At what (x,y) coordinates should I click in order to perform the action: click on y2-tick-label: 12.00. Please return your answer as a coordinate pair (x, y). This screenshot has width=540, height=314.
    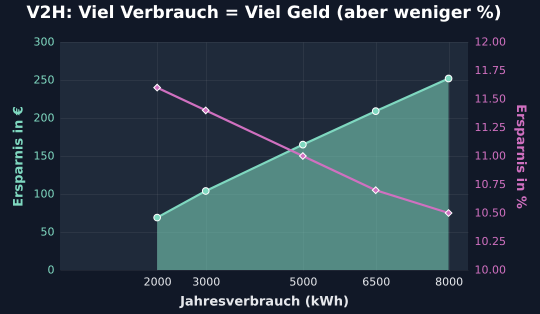
    Looking at the image, I should click on (490, 42).